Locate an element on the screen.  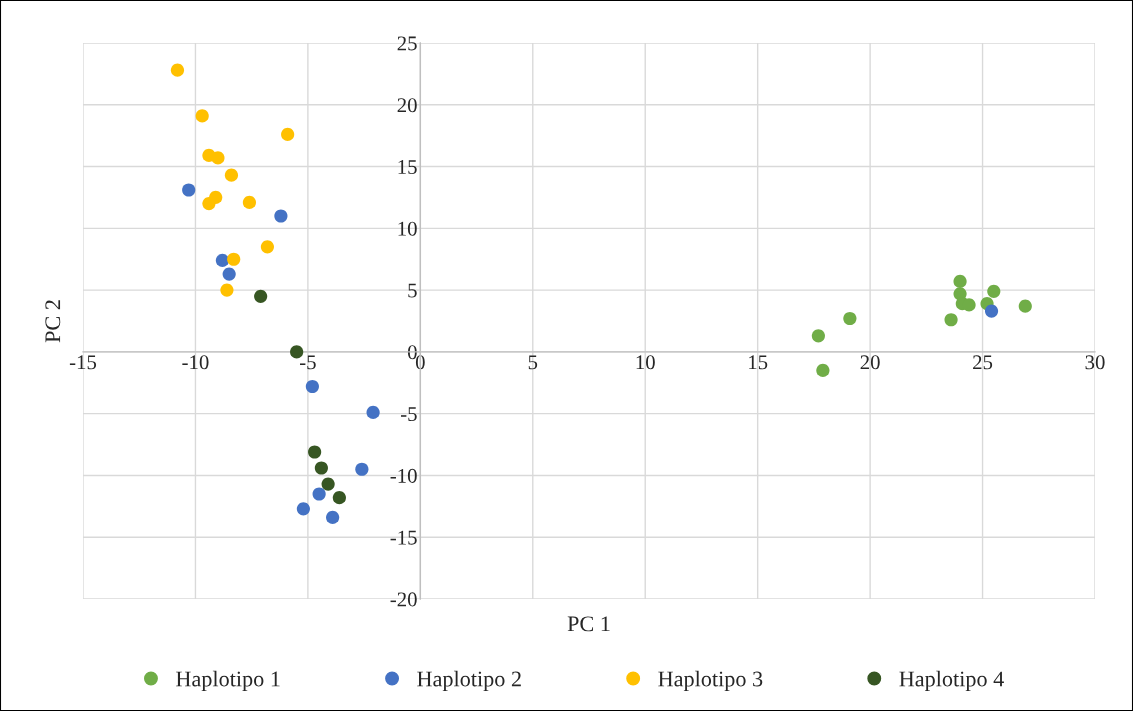
x-tick-label: -10 is located at coordinates (195, 362).